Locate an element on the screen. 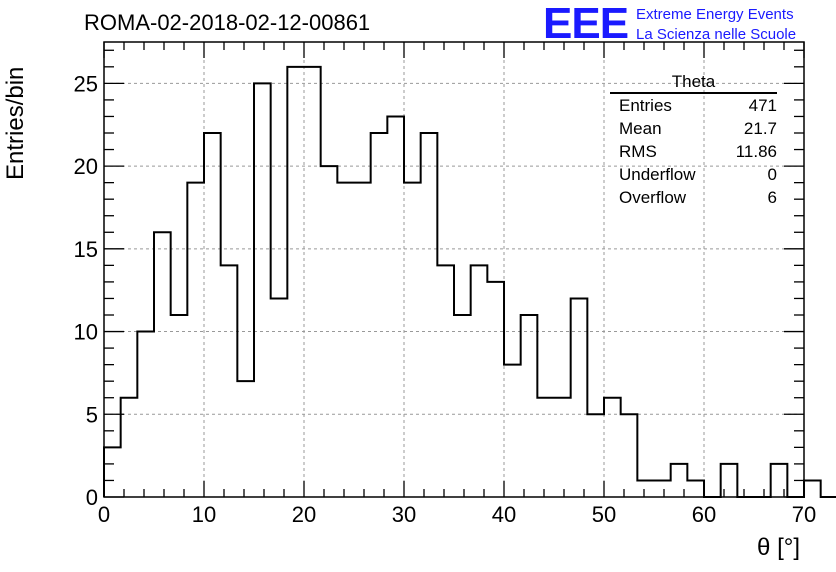 This screenshot has width=836, height=572. stats-row-mean: Mean 21.7 is located at coordinates (693, 128).